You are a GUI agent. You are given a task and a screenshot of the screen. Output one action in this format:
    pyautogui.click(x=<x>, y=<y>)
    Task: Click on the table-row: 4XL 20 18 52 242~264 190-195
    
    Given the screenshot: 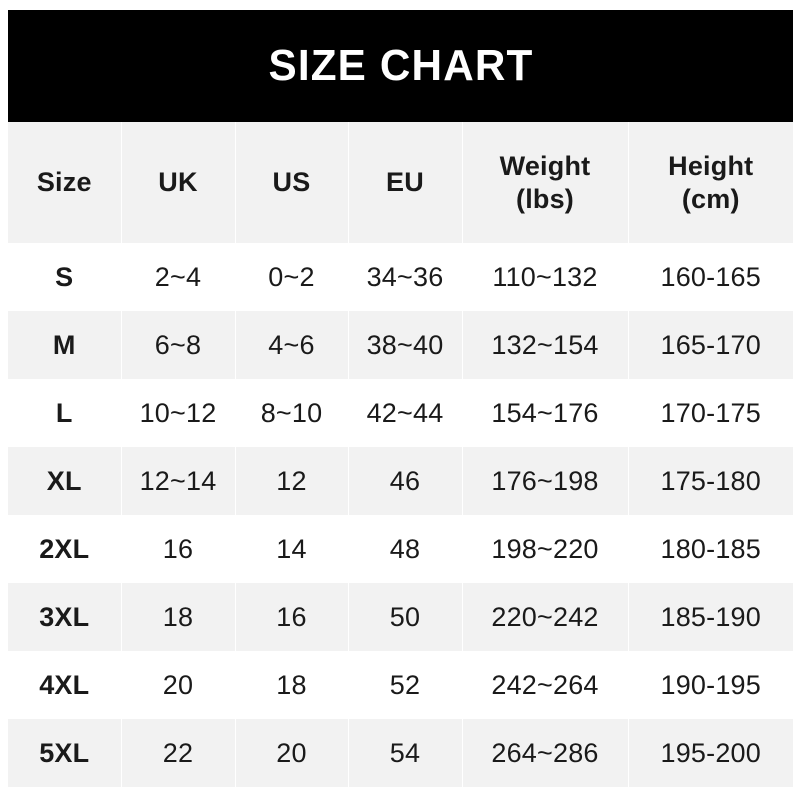 What is the action you would take?
    pyautogui.click(x=400, y=685)
    